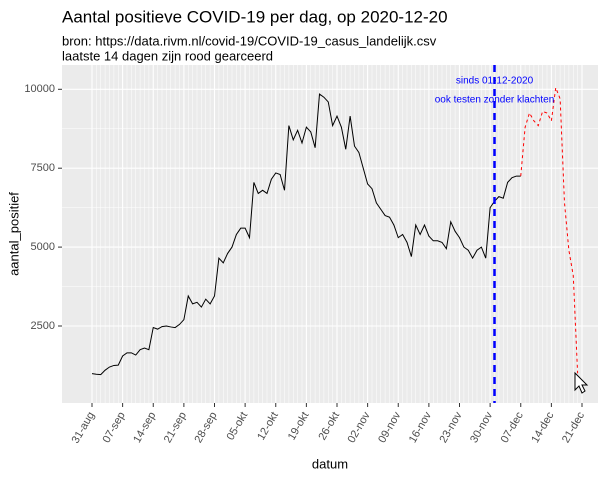  Describe the element at coordinates (581, 382) in the screenshot. I see `cursor` at that location.